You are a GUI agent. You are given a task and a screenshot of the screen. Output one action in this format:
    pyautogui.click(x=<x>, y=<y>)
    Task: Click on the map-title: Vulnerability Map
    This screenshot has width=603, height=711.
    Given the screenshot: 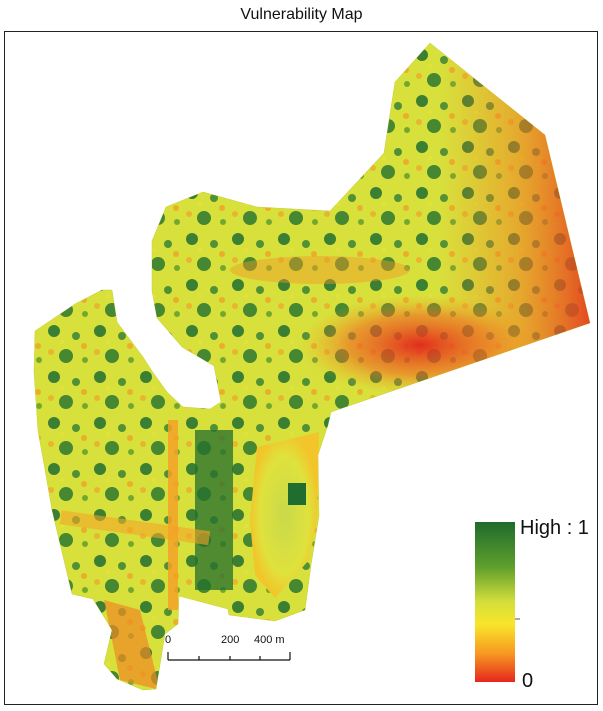 What is the action you would take?
    pyautogui.click(x=301, y=14)
    